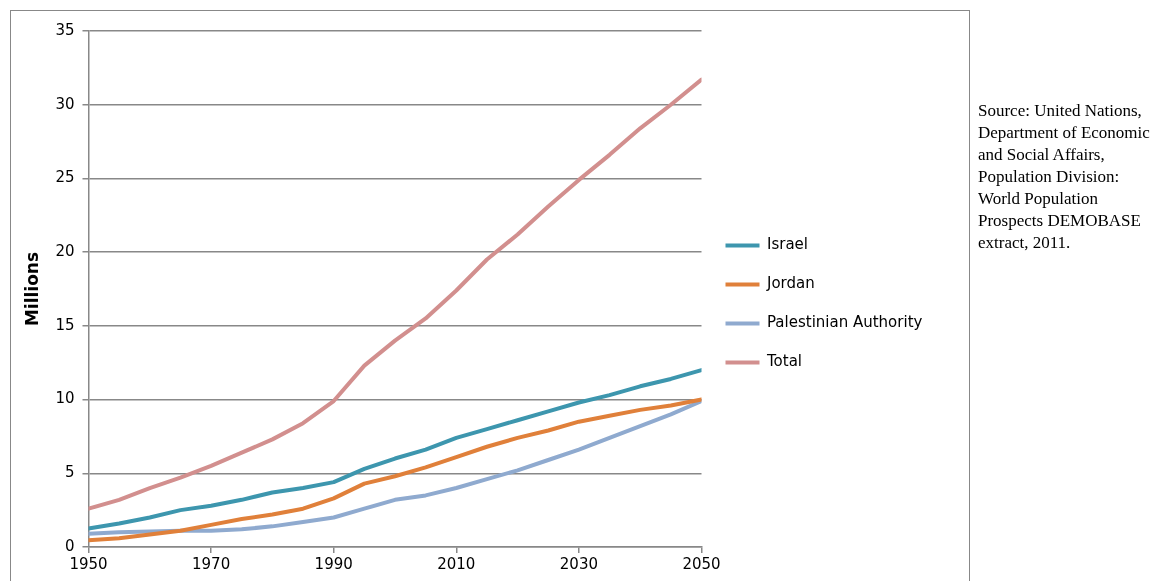 The image size is (1175, 581). I want to click on y-tick-label: 10, so click(65, 398).